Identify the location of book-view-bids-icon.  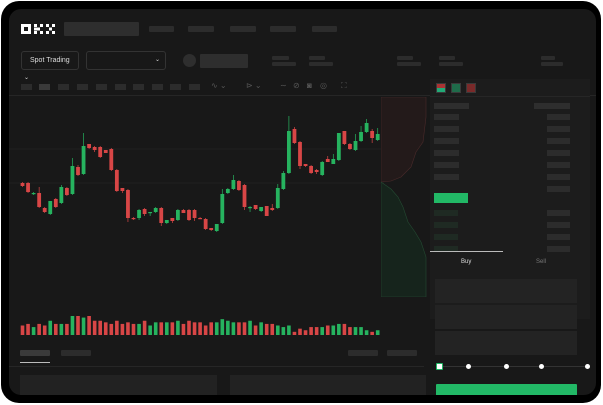
(456, 88).